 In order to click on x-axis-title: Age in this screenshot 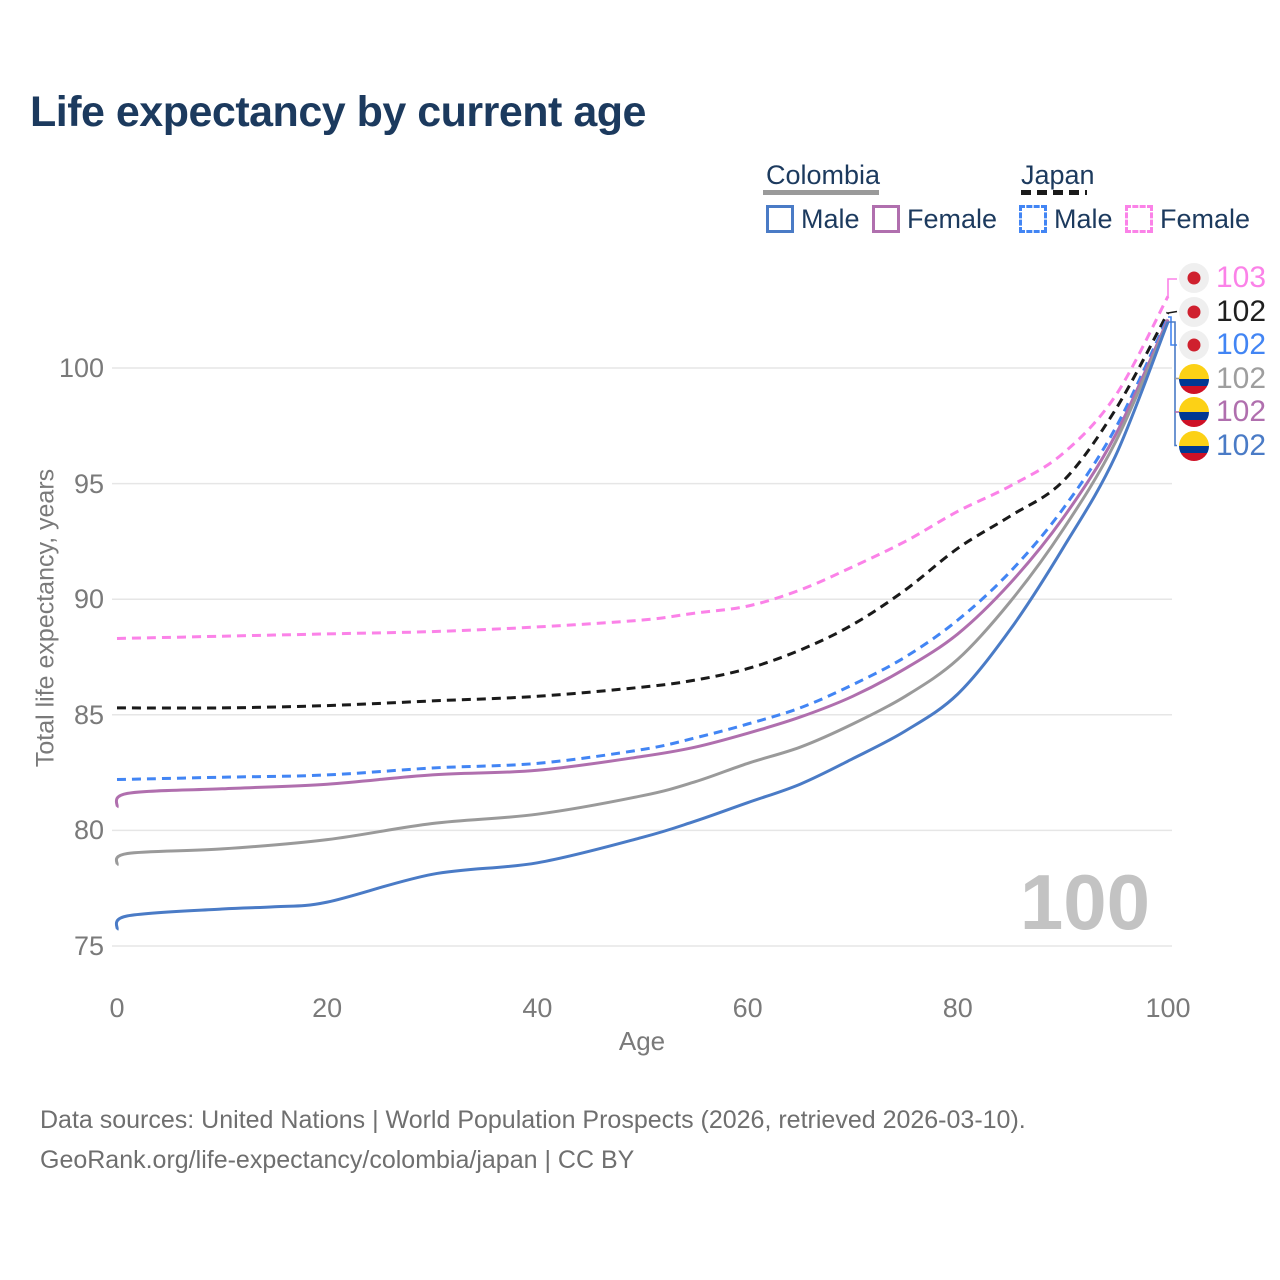, I will do `click(642, 1041)`.